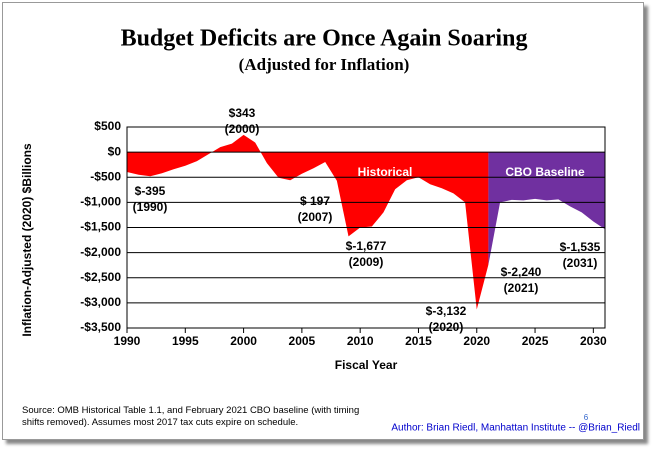 The width and height of the screenshot is (660, 450). Describe the element at coordinates (100, 277) in the screenshot. I see `y-tick-label: -$2,500` at that location.